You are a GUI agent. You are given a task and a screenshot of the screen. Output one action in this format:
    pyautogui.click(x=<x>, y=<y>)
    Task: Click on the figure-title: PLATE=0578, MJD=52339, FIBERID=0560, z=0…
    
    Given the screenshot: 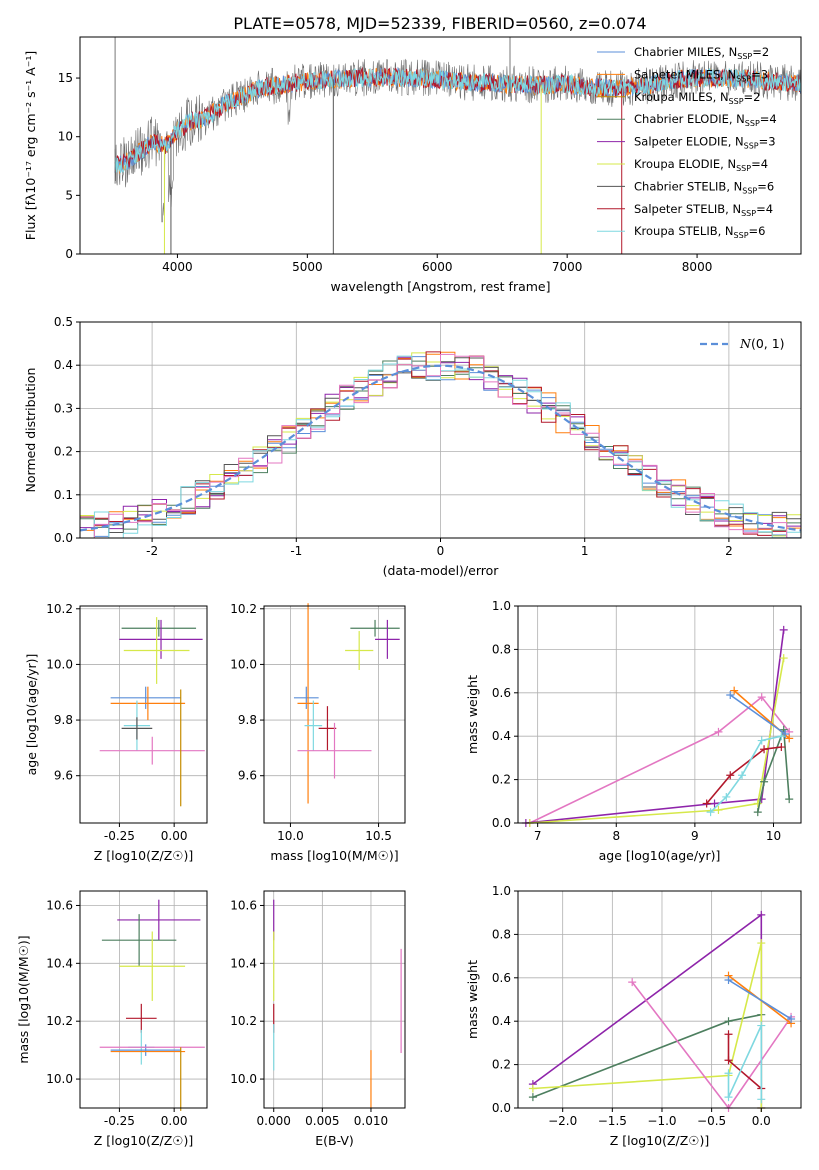 What is the action you would take?
    pyautogui.click(x=439, y=23)
    